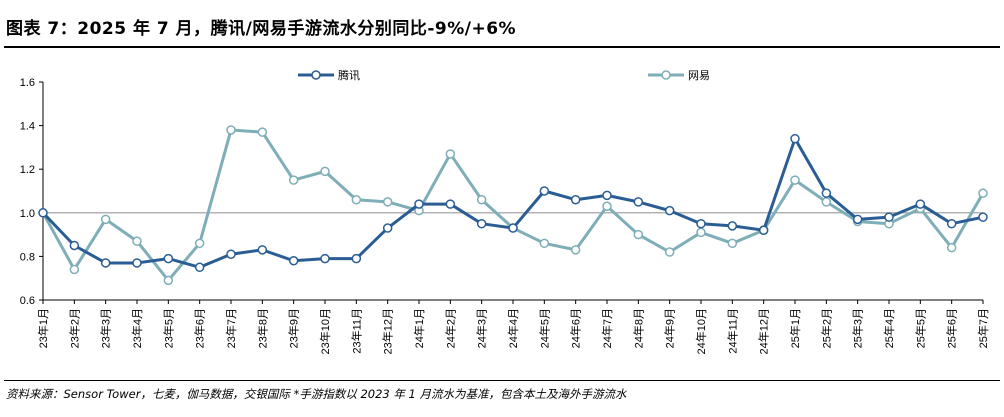 The image size is (1004, 417). I want to click on y-tick-label: 1.6, so click(27, 83).